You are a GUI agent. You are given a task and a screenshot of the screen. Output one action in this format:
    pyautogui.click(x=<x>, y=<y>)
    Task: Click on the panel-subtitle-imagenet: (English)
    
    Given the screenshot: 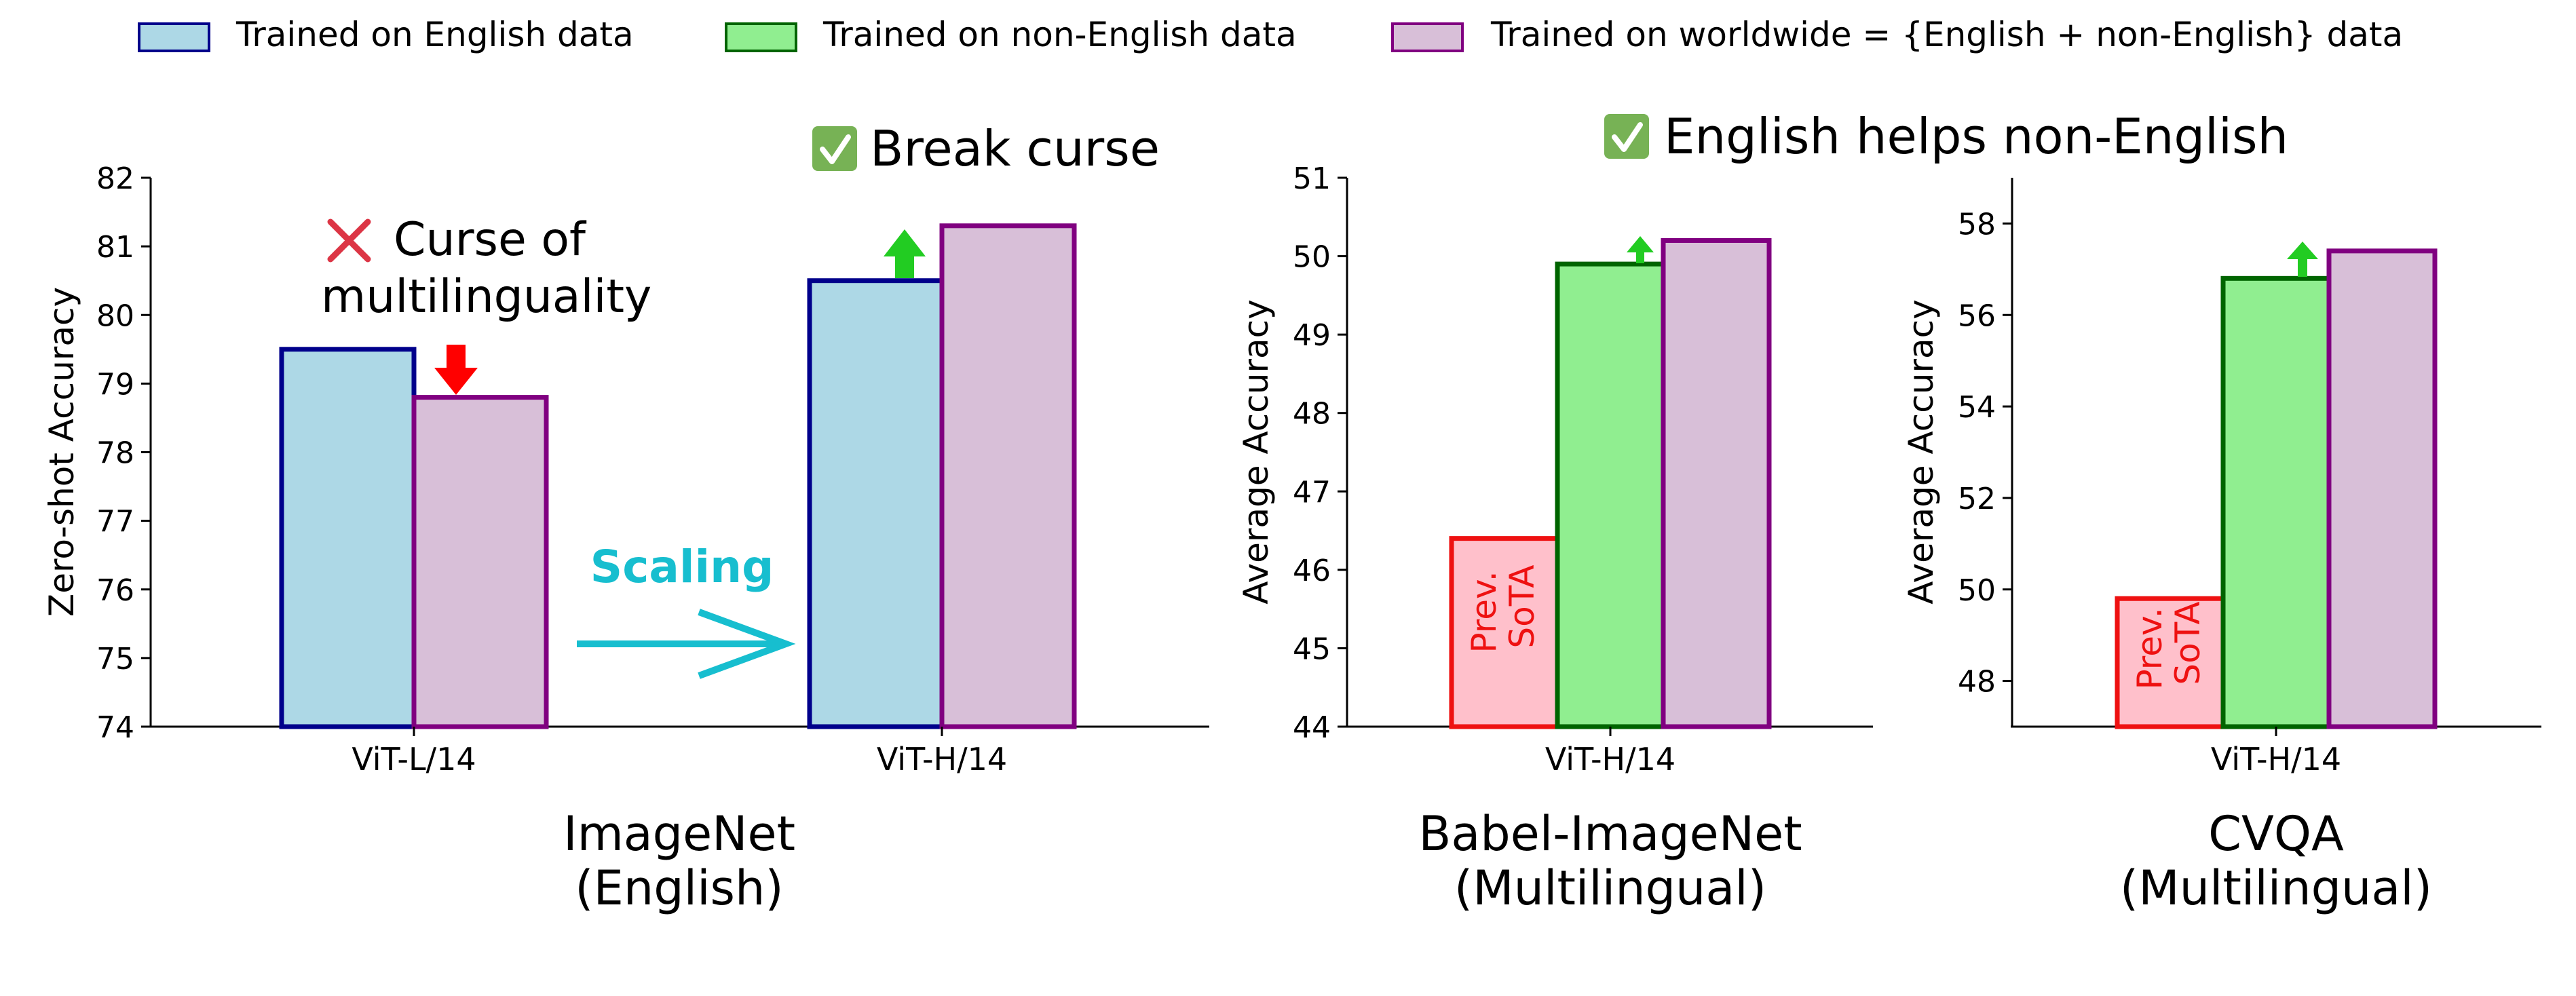 What is the action you would take?
    pyautogui.click(x=679, y=888)
    